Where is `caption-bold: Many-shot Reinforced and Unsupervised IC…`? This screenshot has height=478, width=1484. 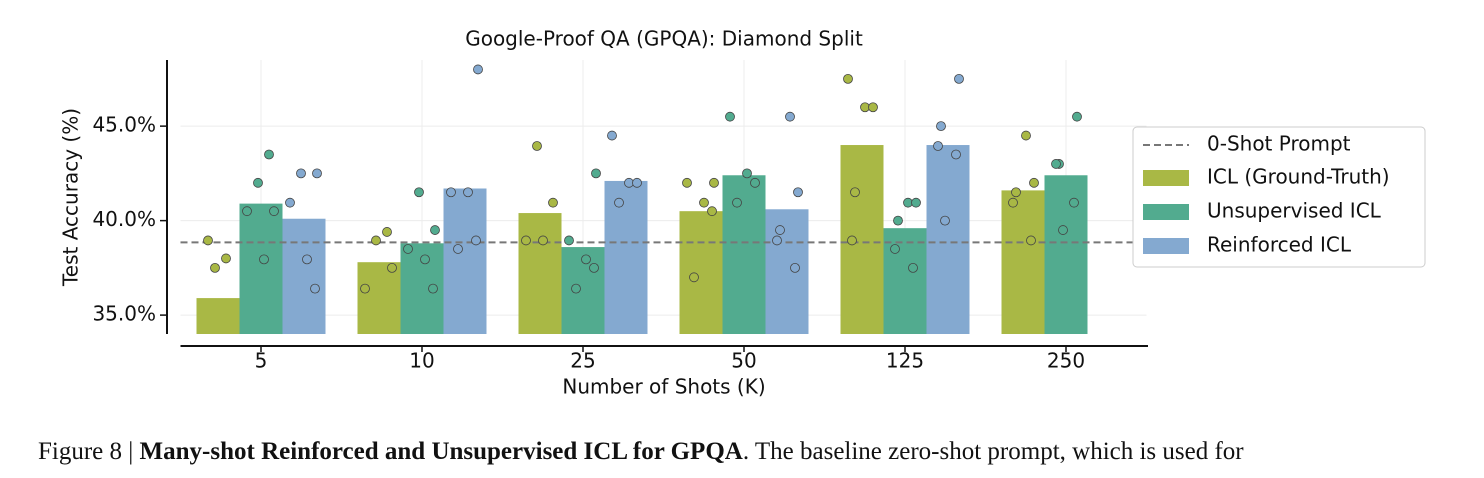
caption-bold: Many-shot Reinforced and Unsupervised IC… is located at coordinates (441, 451).